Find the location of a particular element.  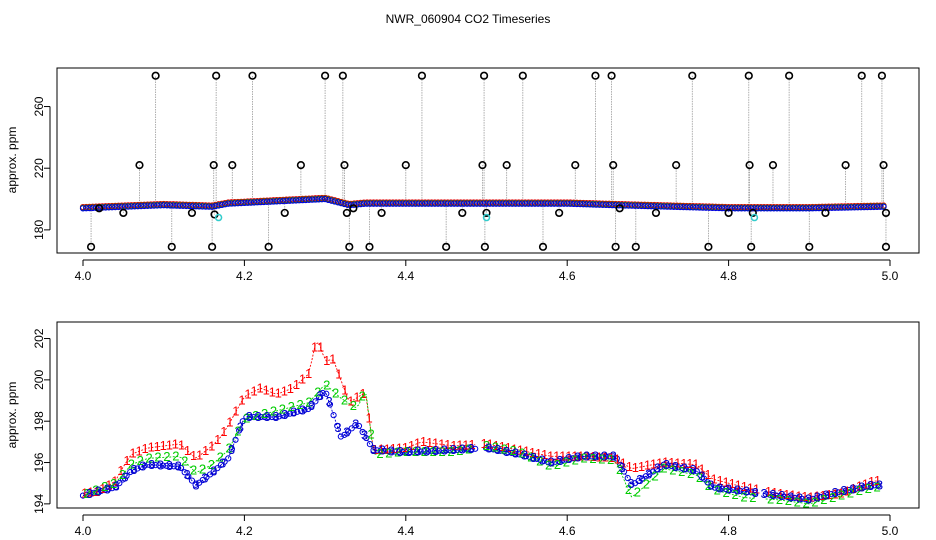

cyan-marker is located at coordinates (218, 217).